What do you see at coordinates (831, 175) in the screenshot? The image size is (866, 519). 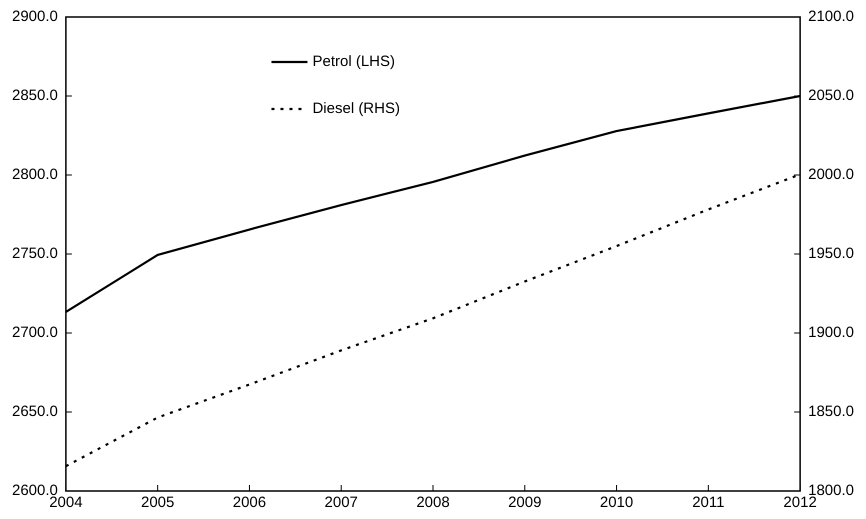 I see `y2-tick-label: 2000.0` at bounding box center [831, 175].